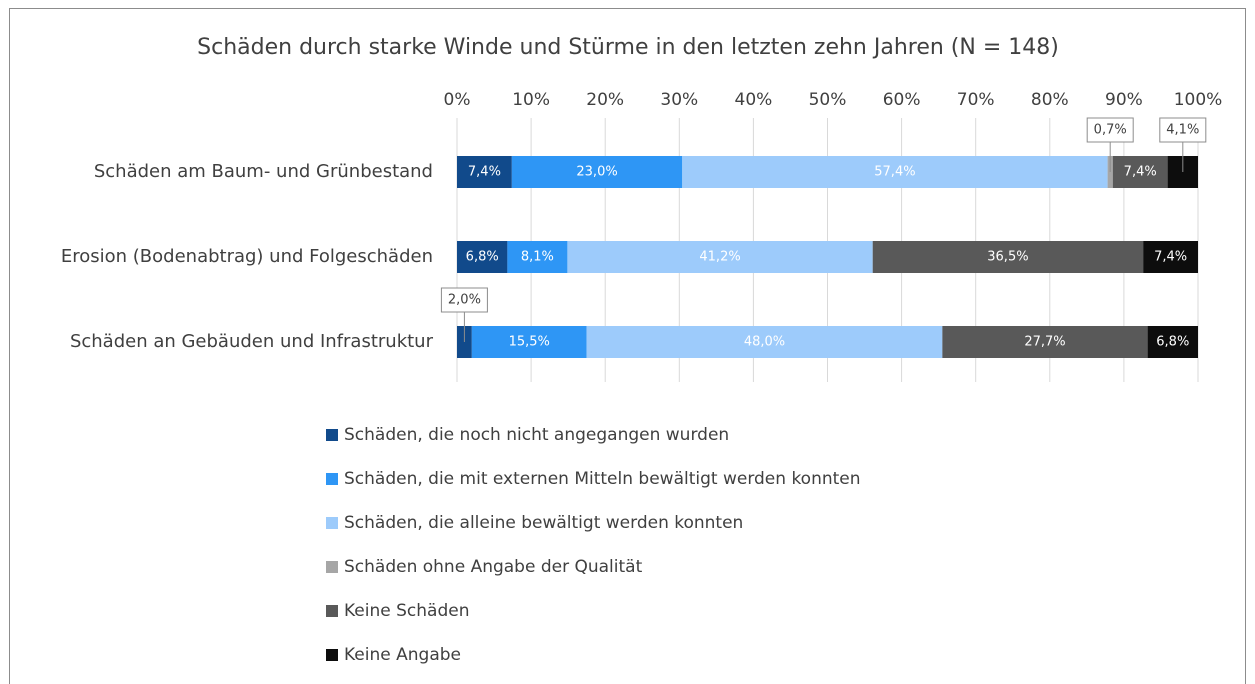  Describe the element at coordinates (902, 100) in the screenshot. I see `x-tick-label: 60%` at that location.